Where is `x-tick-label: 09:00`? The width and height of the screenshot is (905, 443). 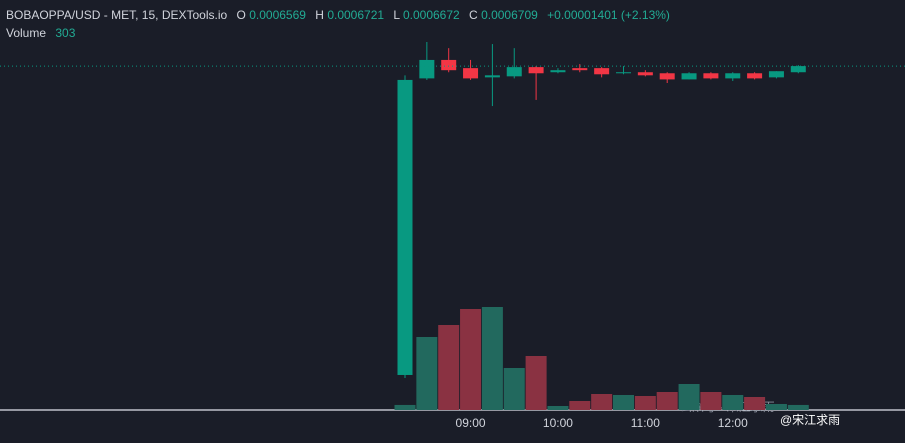
x-tick-label: 09:00 is located at coordinates (471, 423).